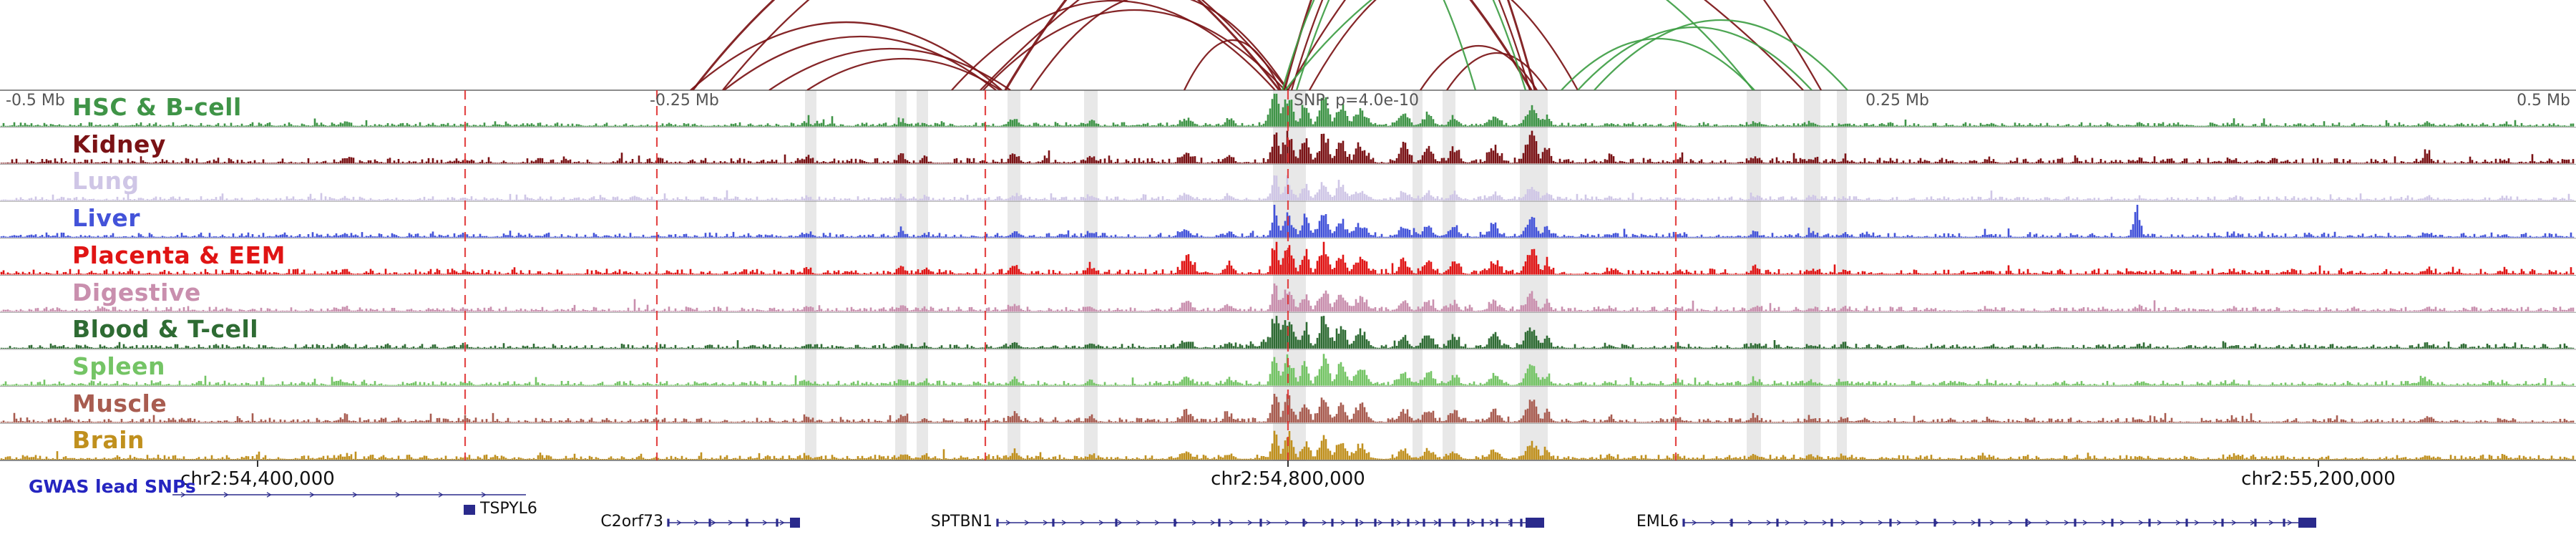 Image resolution: width=2576 pixels, height=537 pixels. What do you see at coordinates (165, 329) in the screenshot?
I see `track-label-blood-t-cell: Blood & T-cell` at bounding box center [165, 329].